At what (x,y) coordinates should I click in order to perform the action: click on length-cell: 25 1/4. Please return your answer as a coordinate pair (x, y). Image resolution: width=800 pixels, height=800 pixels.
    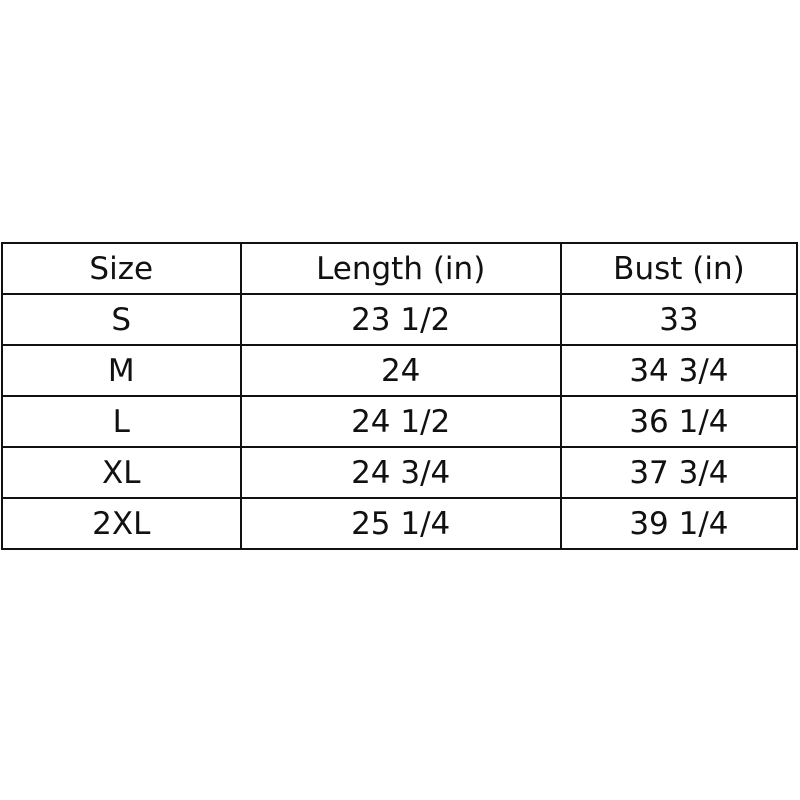
    Looking at the image, I should click on (400, 523).